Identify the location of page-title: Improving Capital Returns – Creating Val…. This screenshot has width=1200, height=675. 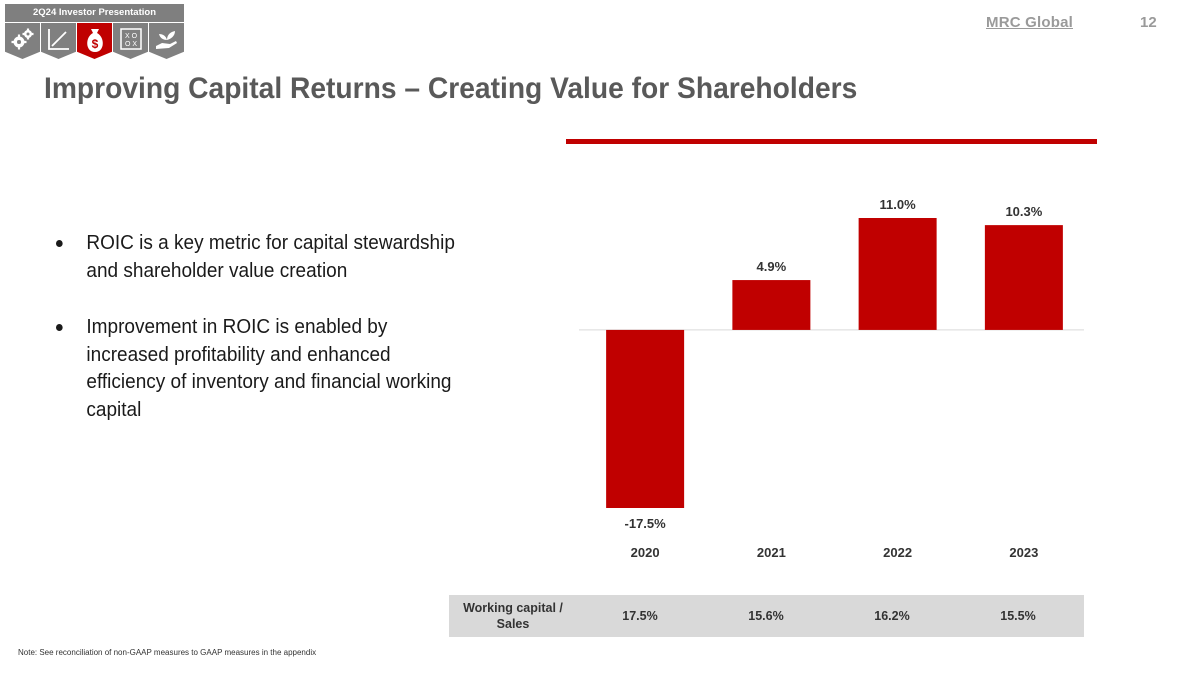
(451, 88).